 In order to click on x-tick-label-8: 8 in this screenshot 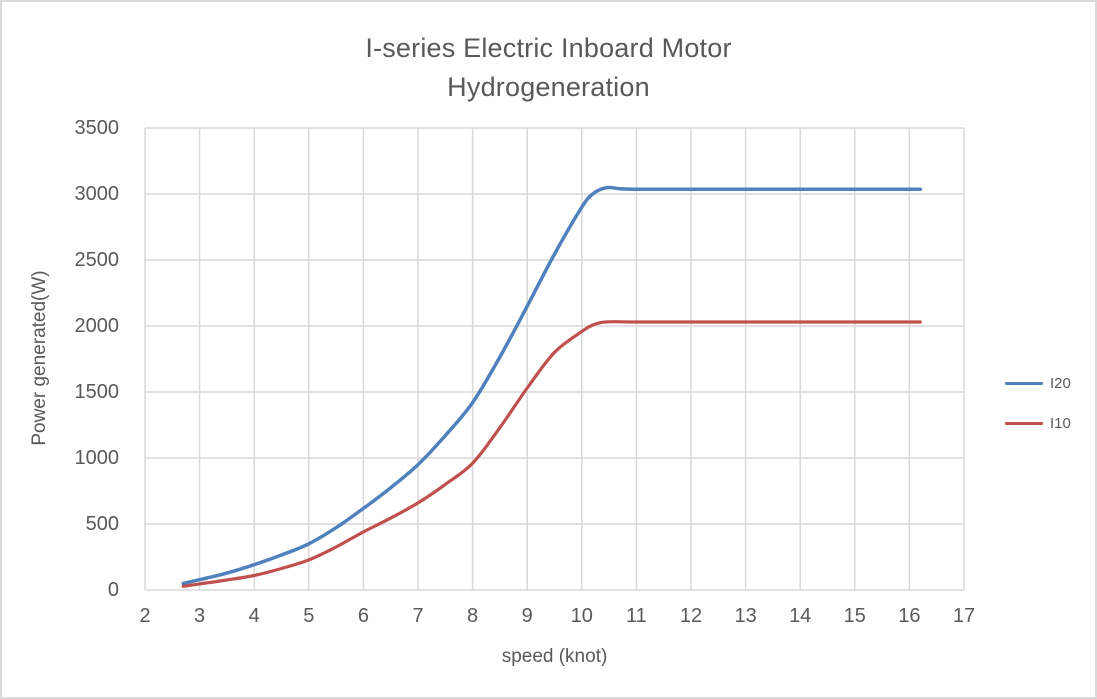, I will do `click(473, 616)`.